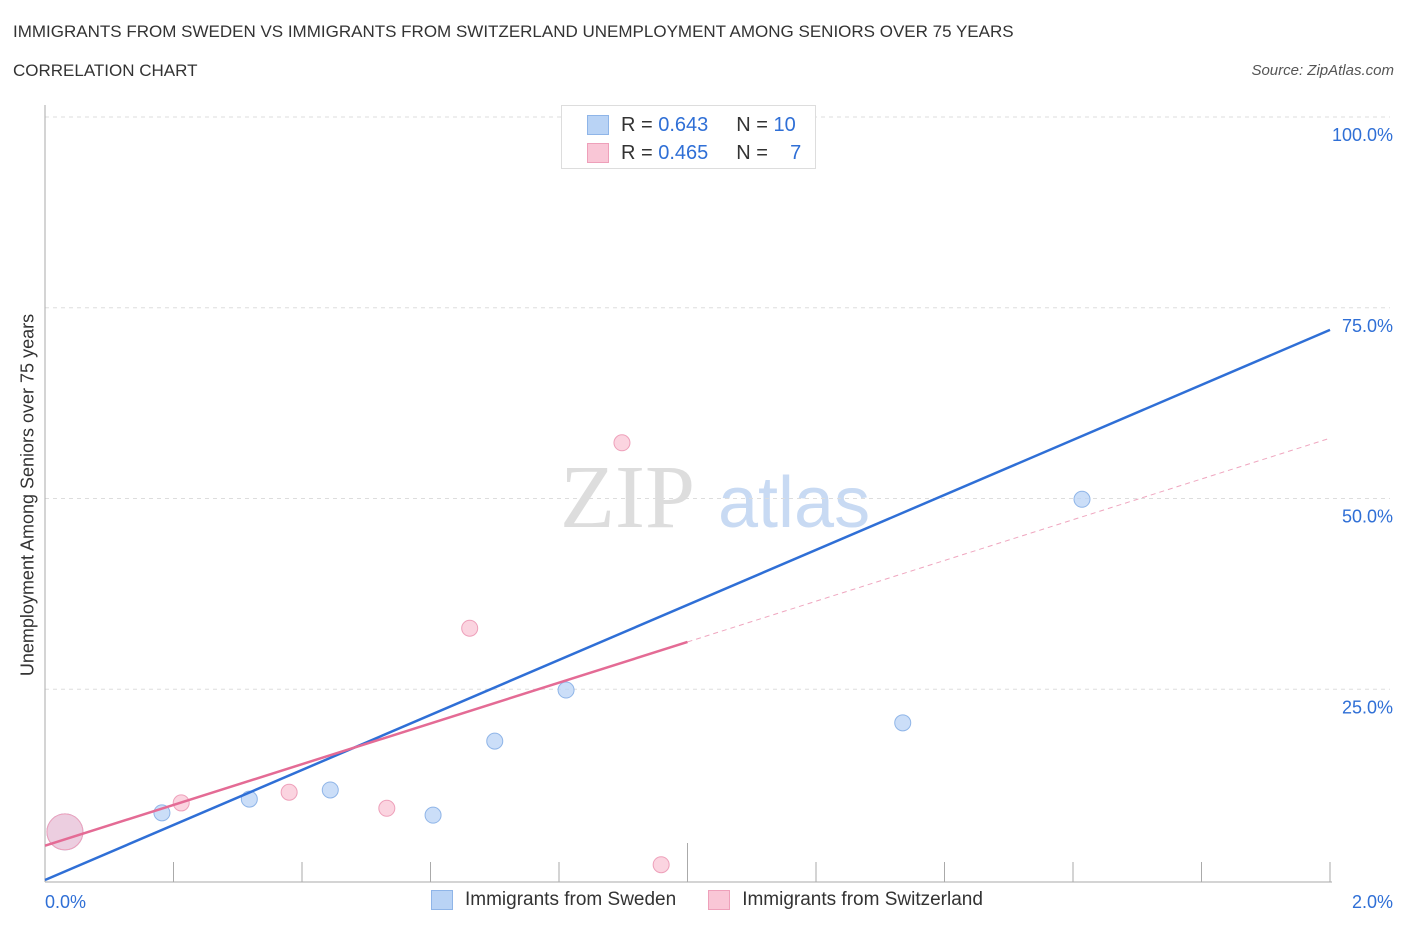 Image resolution: width=1406 pixels, height=930 pixels. I want to click on source: Source: ZipAtlas.com, so click(1322, 70).